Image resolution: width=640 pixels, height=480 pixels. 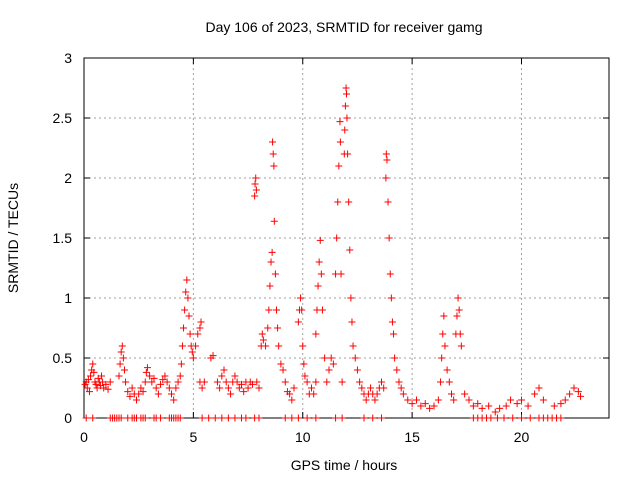 What do you see at coordinates (63, 238) in the screenshot?
I see `y-tick-label: 1.5` at bounding box center [63, 238].